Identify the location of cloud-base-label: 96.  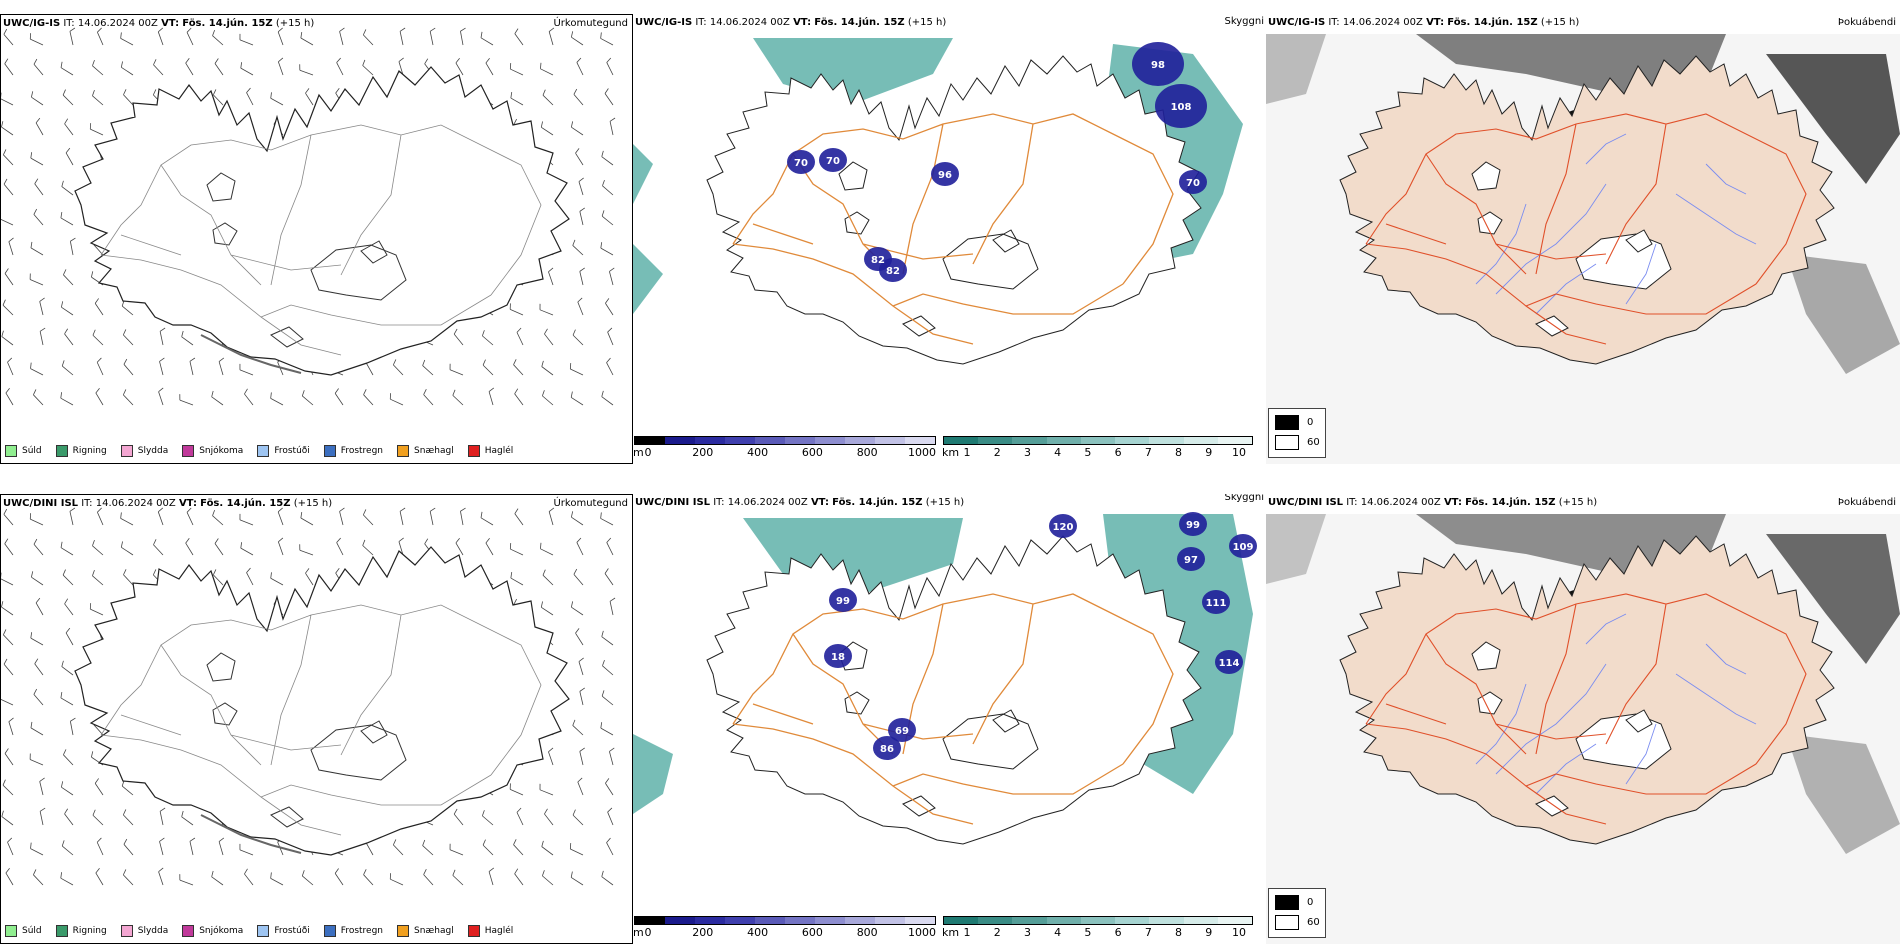
(945, 175).